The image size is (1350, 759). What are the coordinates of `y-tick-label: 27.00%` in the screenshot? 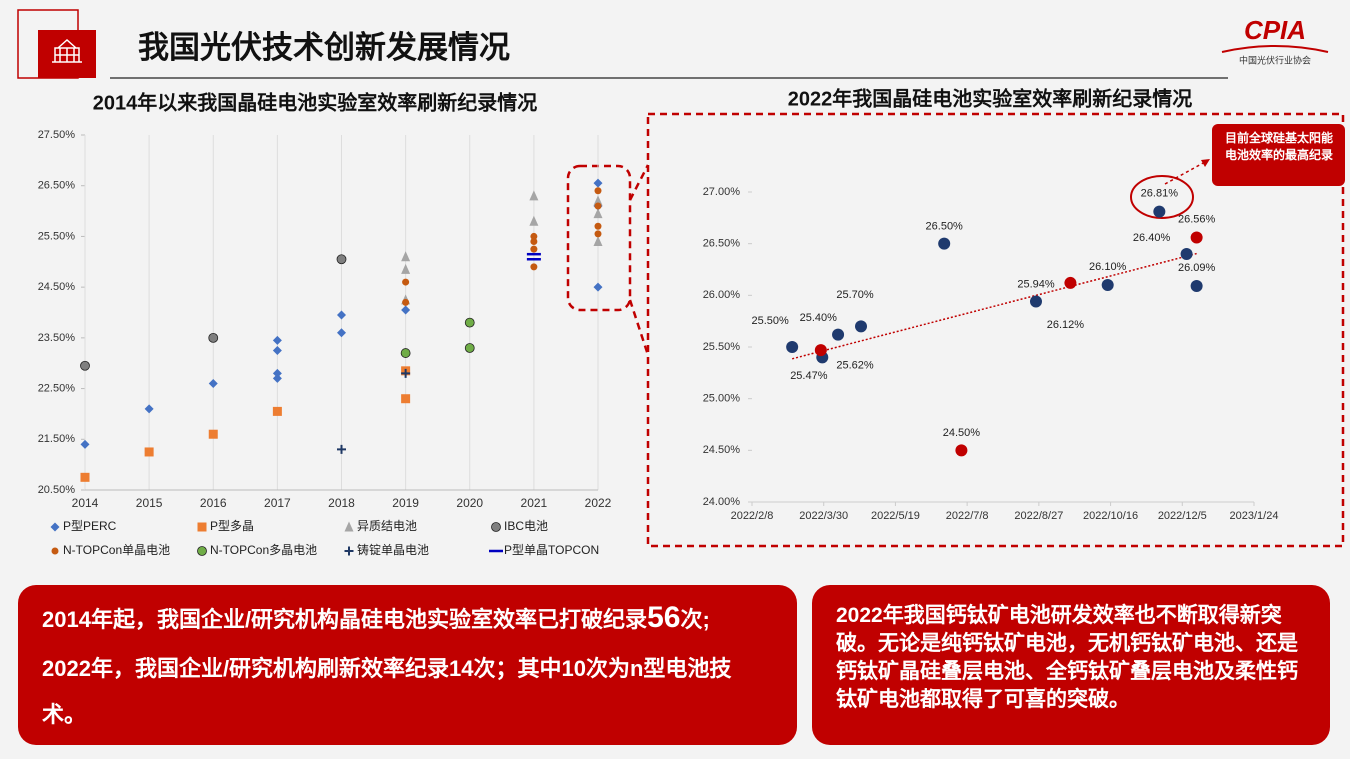 It's located at (722, 192).